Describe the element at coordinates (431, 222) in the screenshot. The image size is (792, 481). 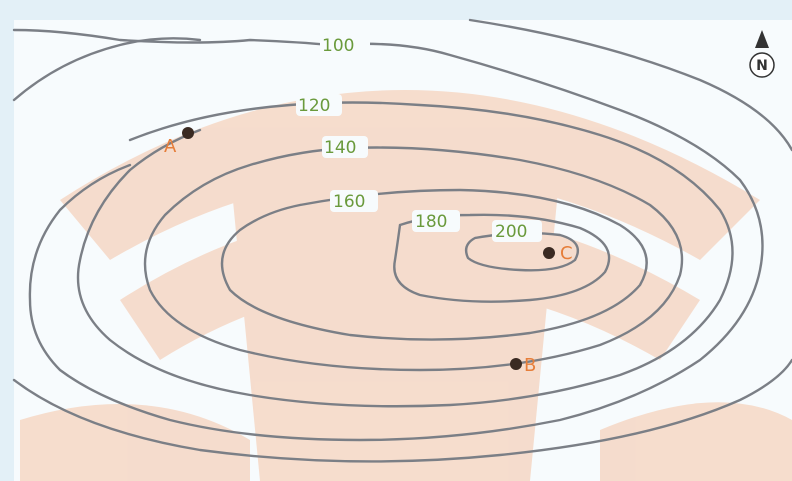
I see `contour-label-180: 180` at that location.